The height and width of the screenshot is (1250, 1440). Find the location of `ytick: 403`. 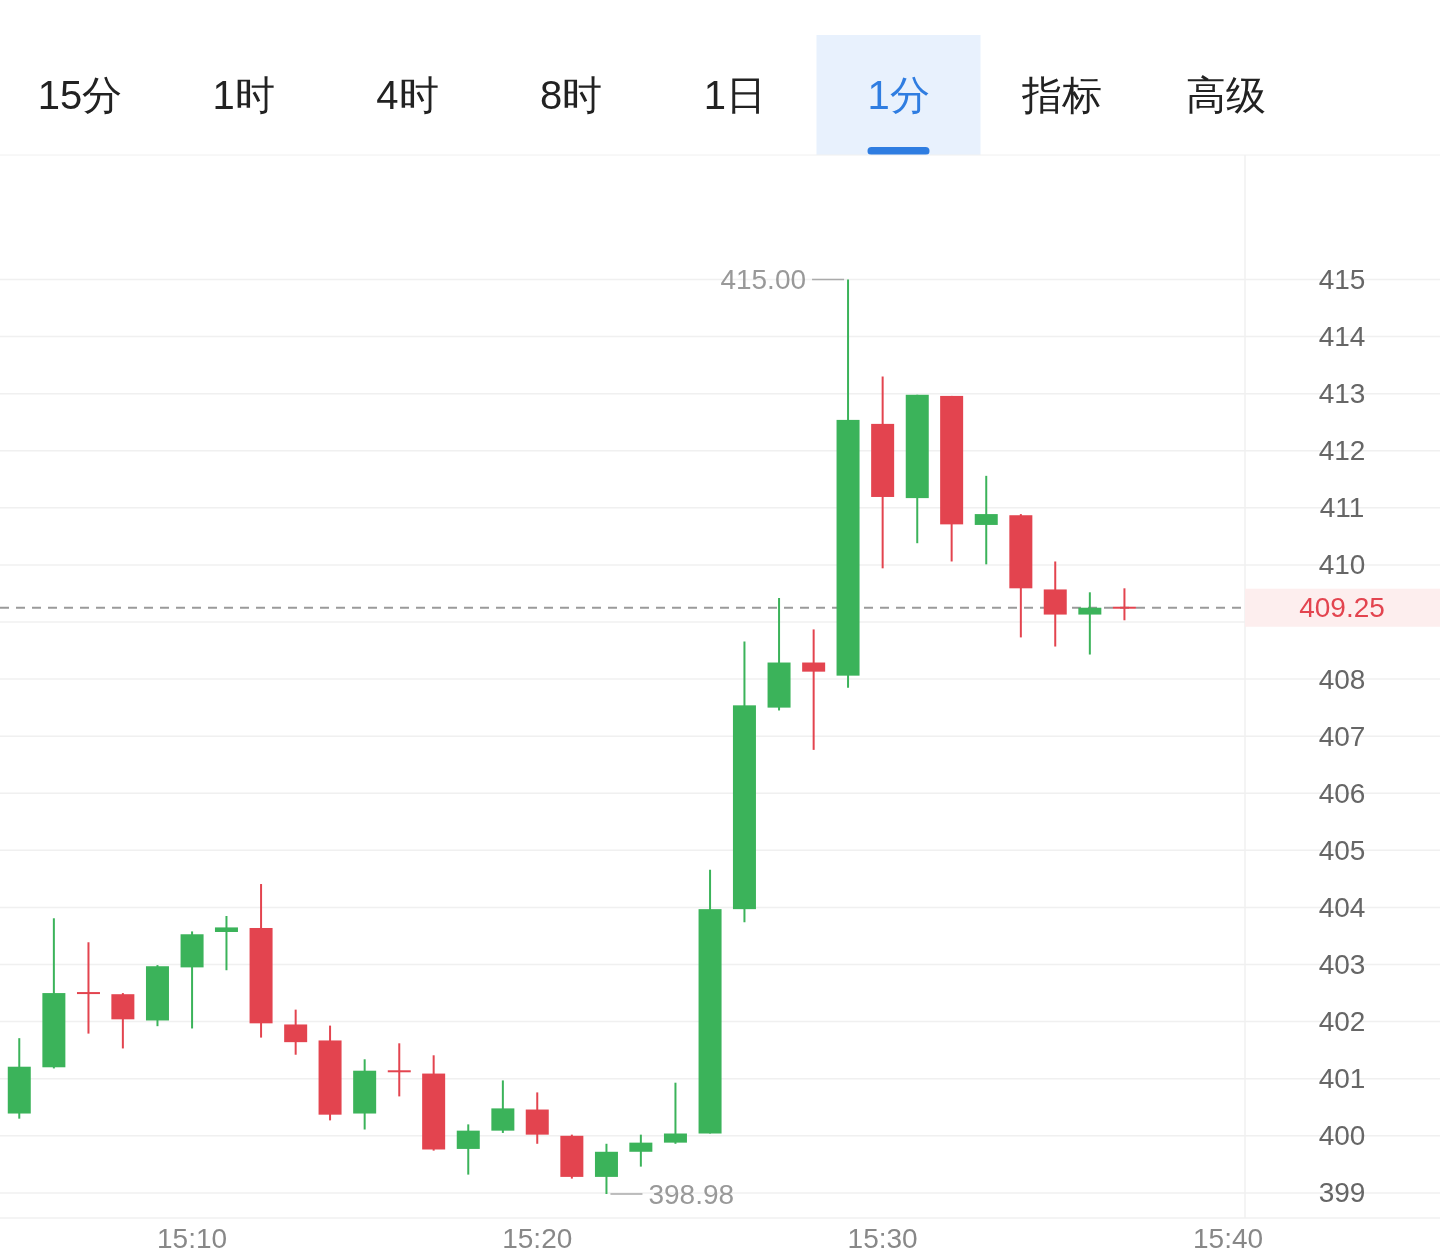

ytick: 403 is located at coordinates (1342, 964).